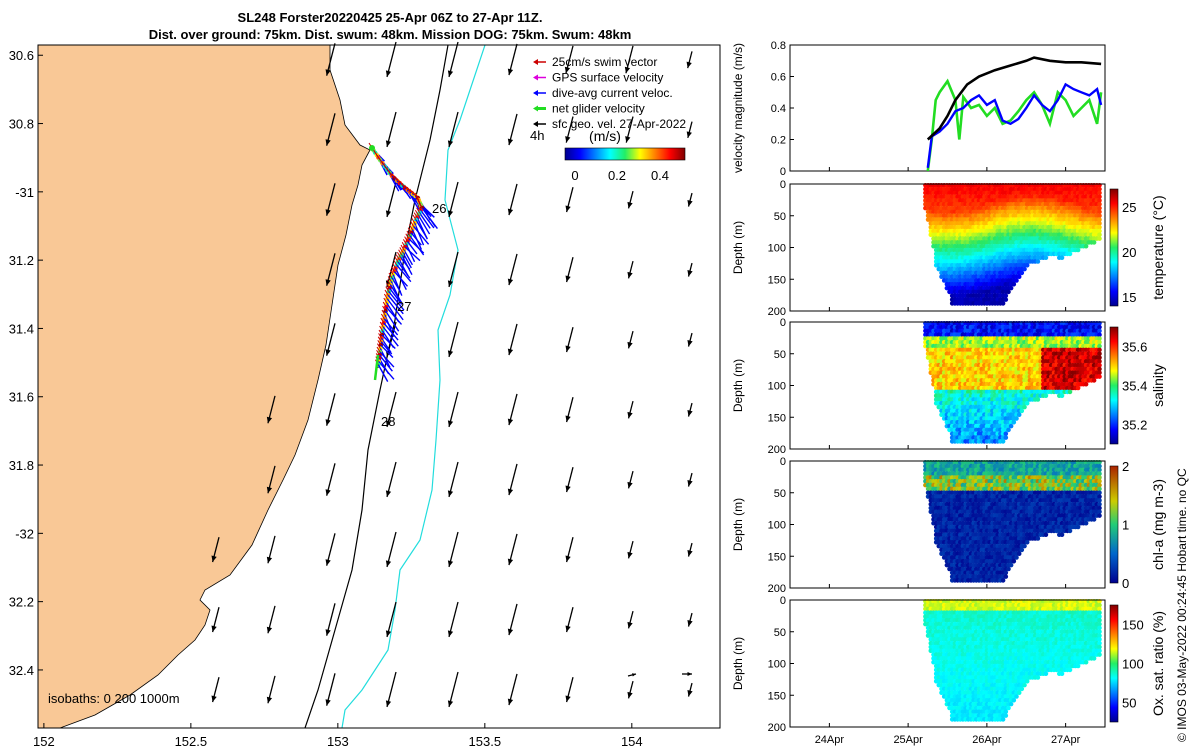 This screenshot has height=750, width=1200. Describe the element at coordinates (777, 387) in the screenshot. I see `depth-tick-label: 100` at that location.